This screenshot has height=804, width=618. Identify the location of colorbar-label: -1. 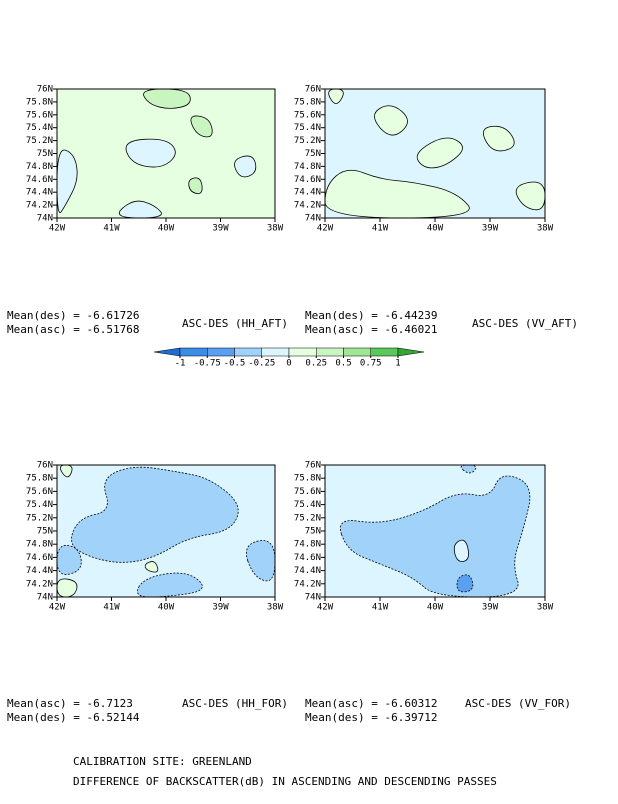
(180, 364).